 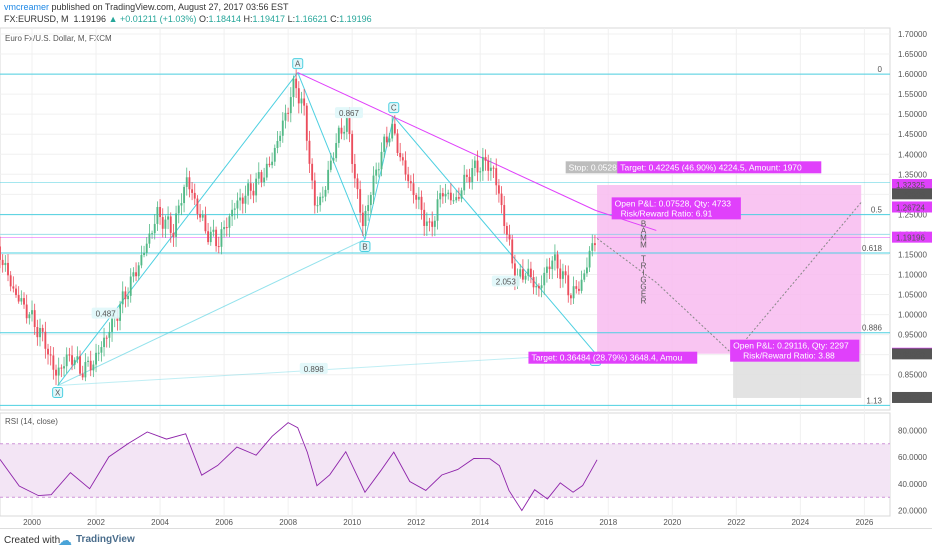 I want to click on position-label: Open P&L: 0.07528, Qty: 4733, so click(x=673, y=203).